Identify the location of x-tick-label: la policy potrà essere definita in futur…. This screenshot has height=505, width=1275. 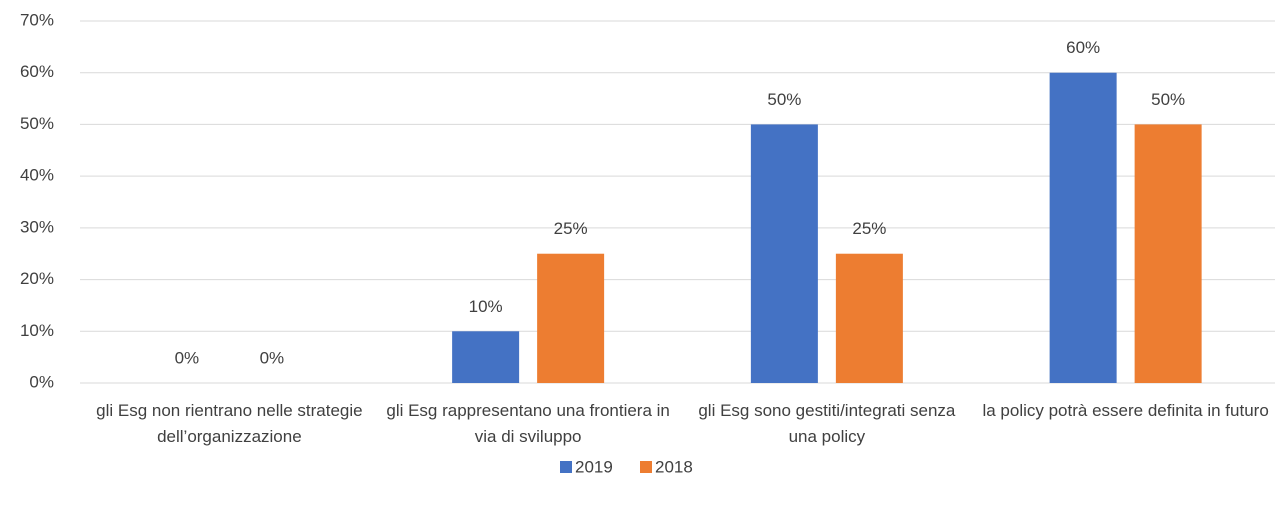
(1125, 410).